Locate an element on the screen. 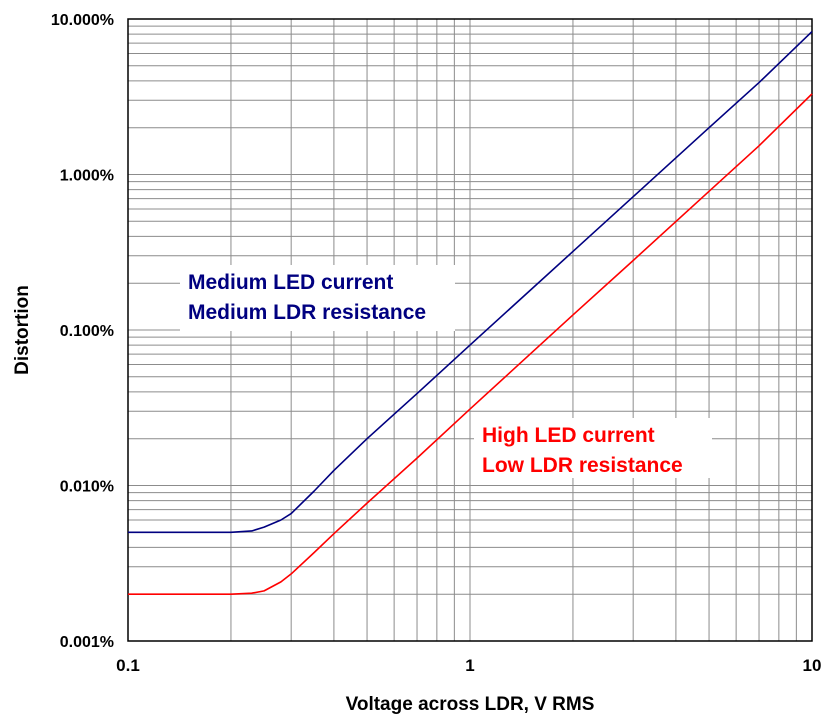 Image resolution: width=836 pixels, height=723 pixels. x-tick-label: 10 is located at coordinates (812, 665).